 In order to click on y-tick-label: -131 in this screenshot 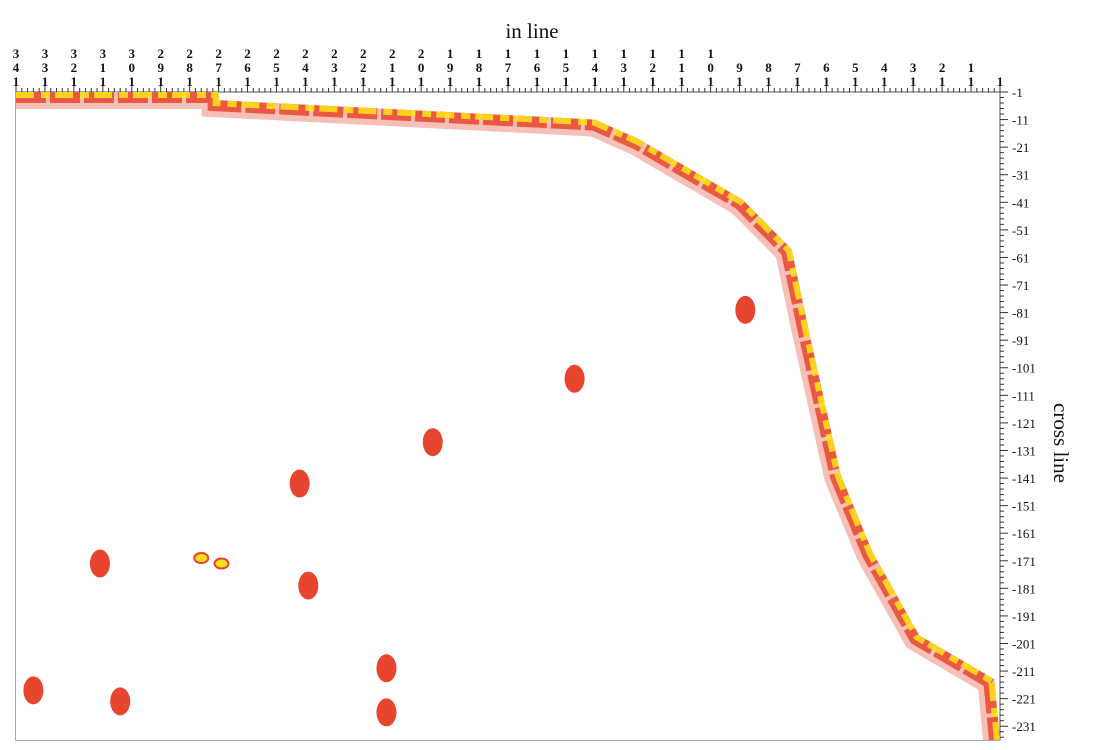, I will do `click(1024, 450)`.